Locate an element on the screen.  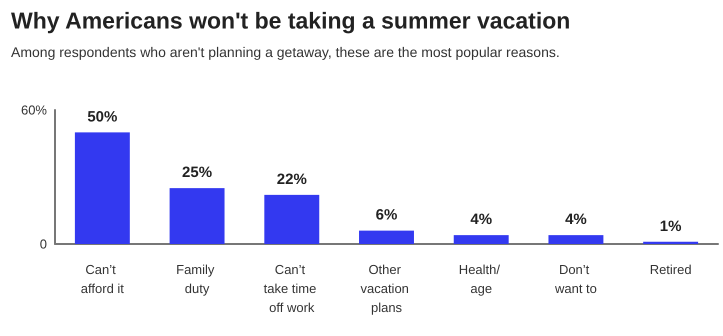
x-tick-label: Can’t take time off work is located at coordinates (292, 288).